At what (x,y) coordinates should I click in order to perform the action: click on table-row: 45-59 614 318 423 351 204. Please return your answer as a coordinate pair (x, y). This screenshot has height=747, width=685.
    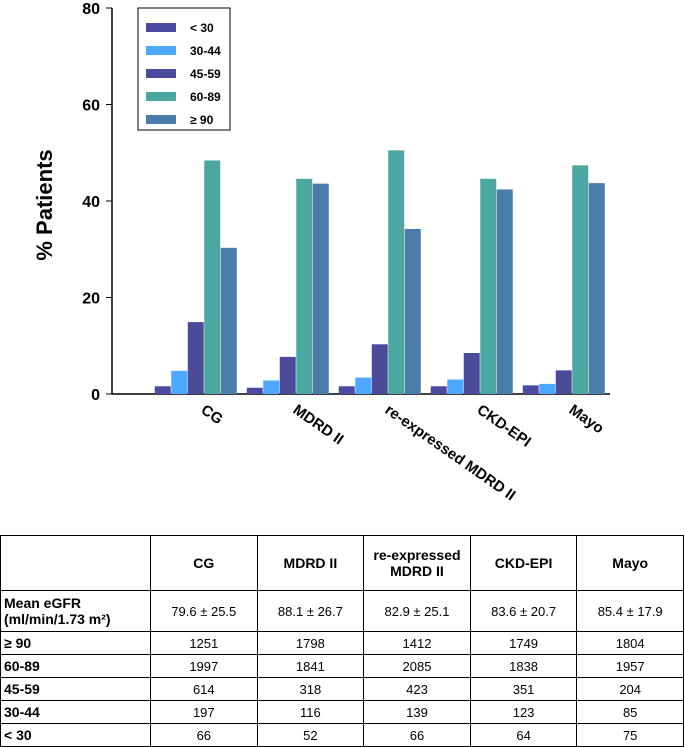
    Looking at the image, I should click on (342, 689).